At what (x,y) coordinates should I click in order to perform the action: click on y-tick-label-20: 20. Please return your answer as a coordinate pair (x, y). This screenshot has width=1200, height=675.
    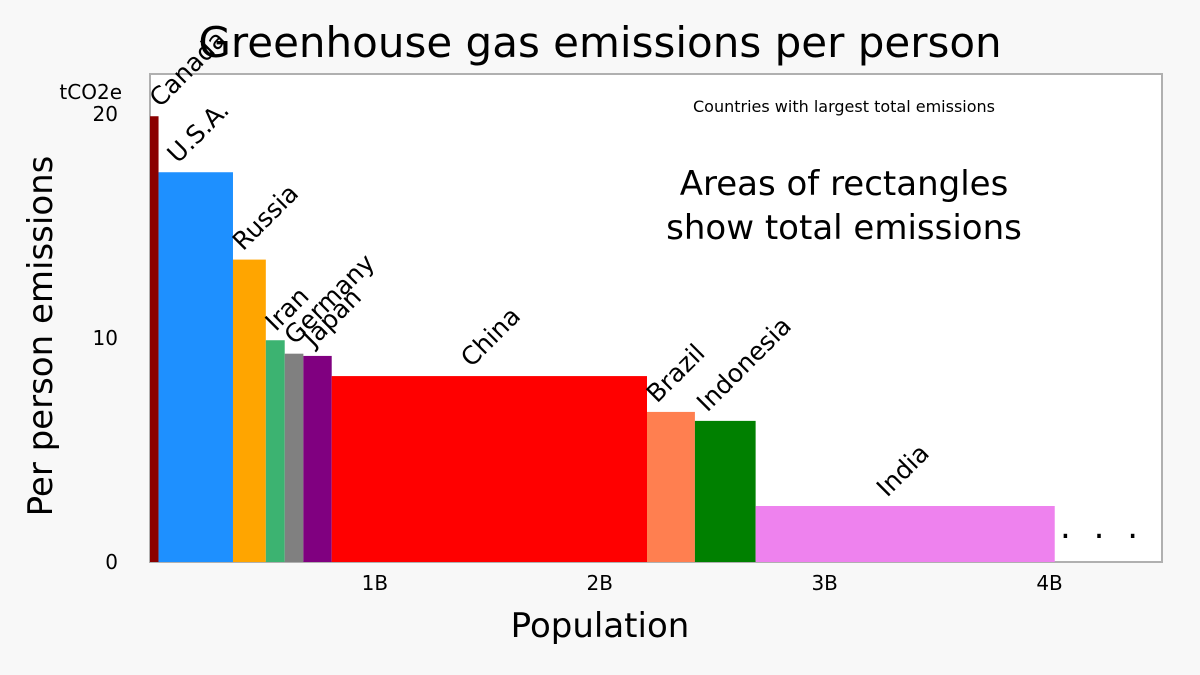
    Looking at the image, I should click on (105, 114).